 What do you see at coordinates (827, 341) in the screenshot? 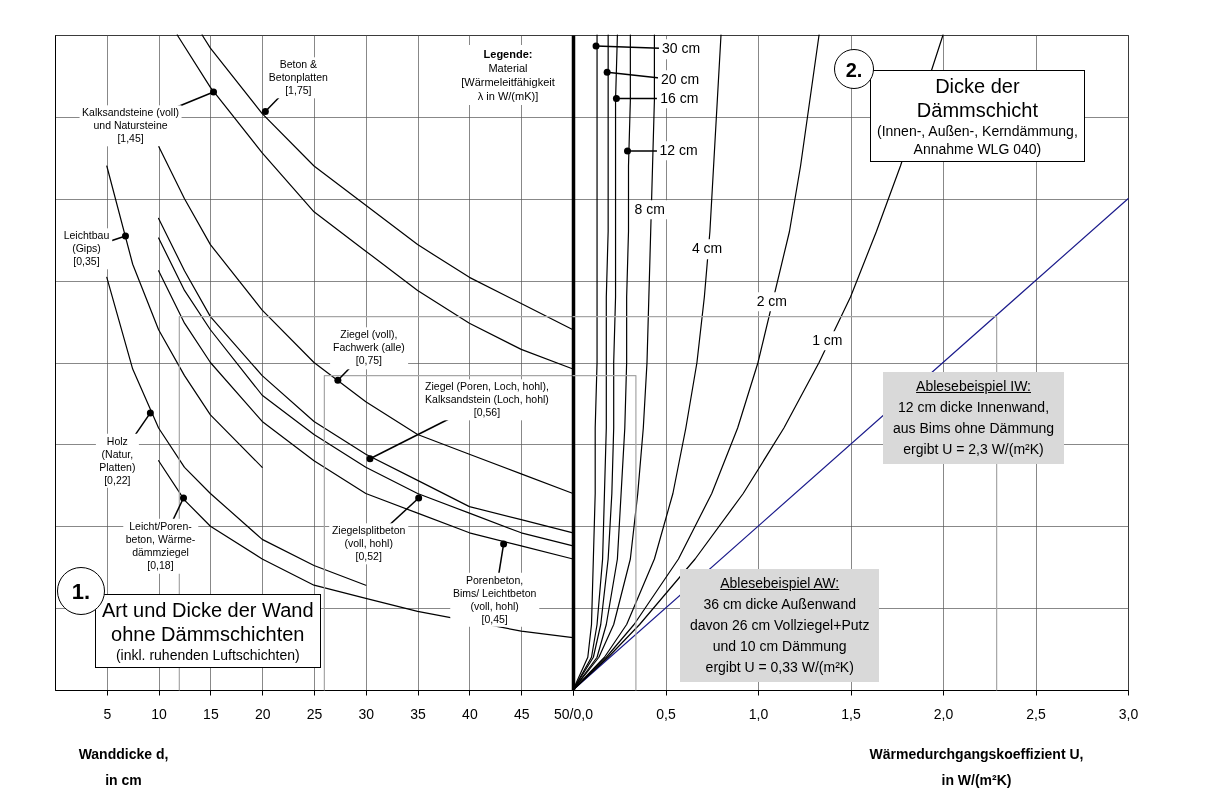
I see `annotation: 1 cm` at bounding box center [827, 341].